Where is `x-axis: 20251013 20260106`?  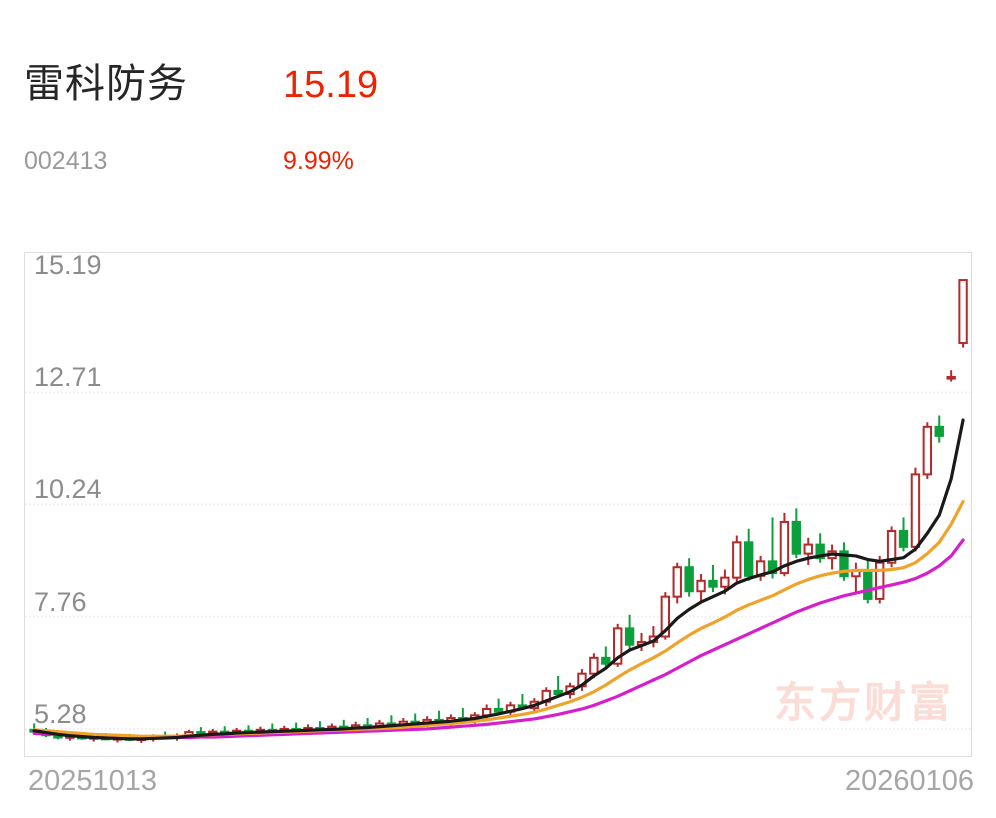
x-axis: 20251013 20260106 is located at coordinates (498, 787).